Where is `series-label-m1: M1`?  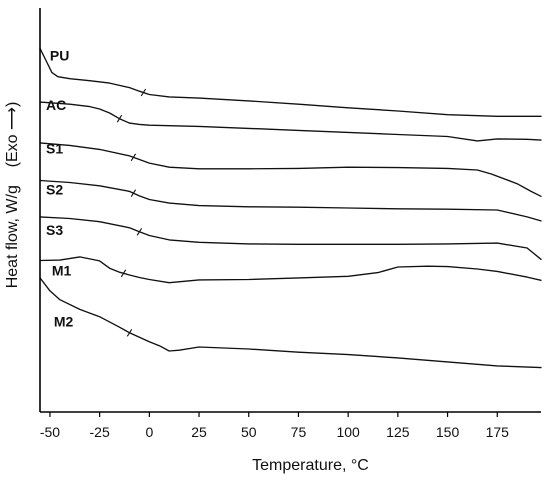
series-label-m1: M1 is located at coordinates (62, 270).